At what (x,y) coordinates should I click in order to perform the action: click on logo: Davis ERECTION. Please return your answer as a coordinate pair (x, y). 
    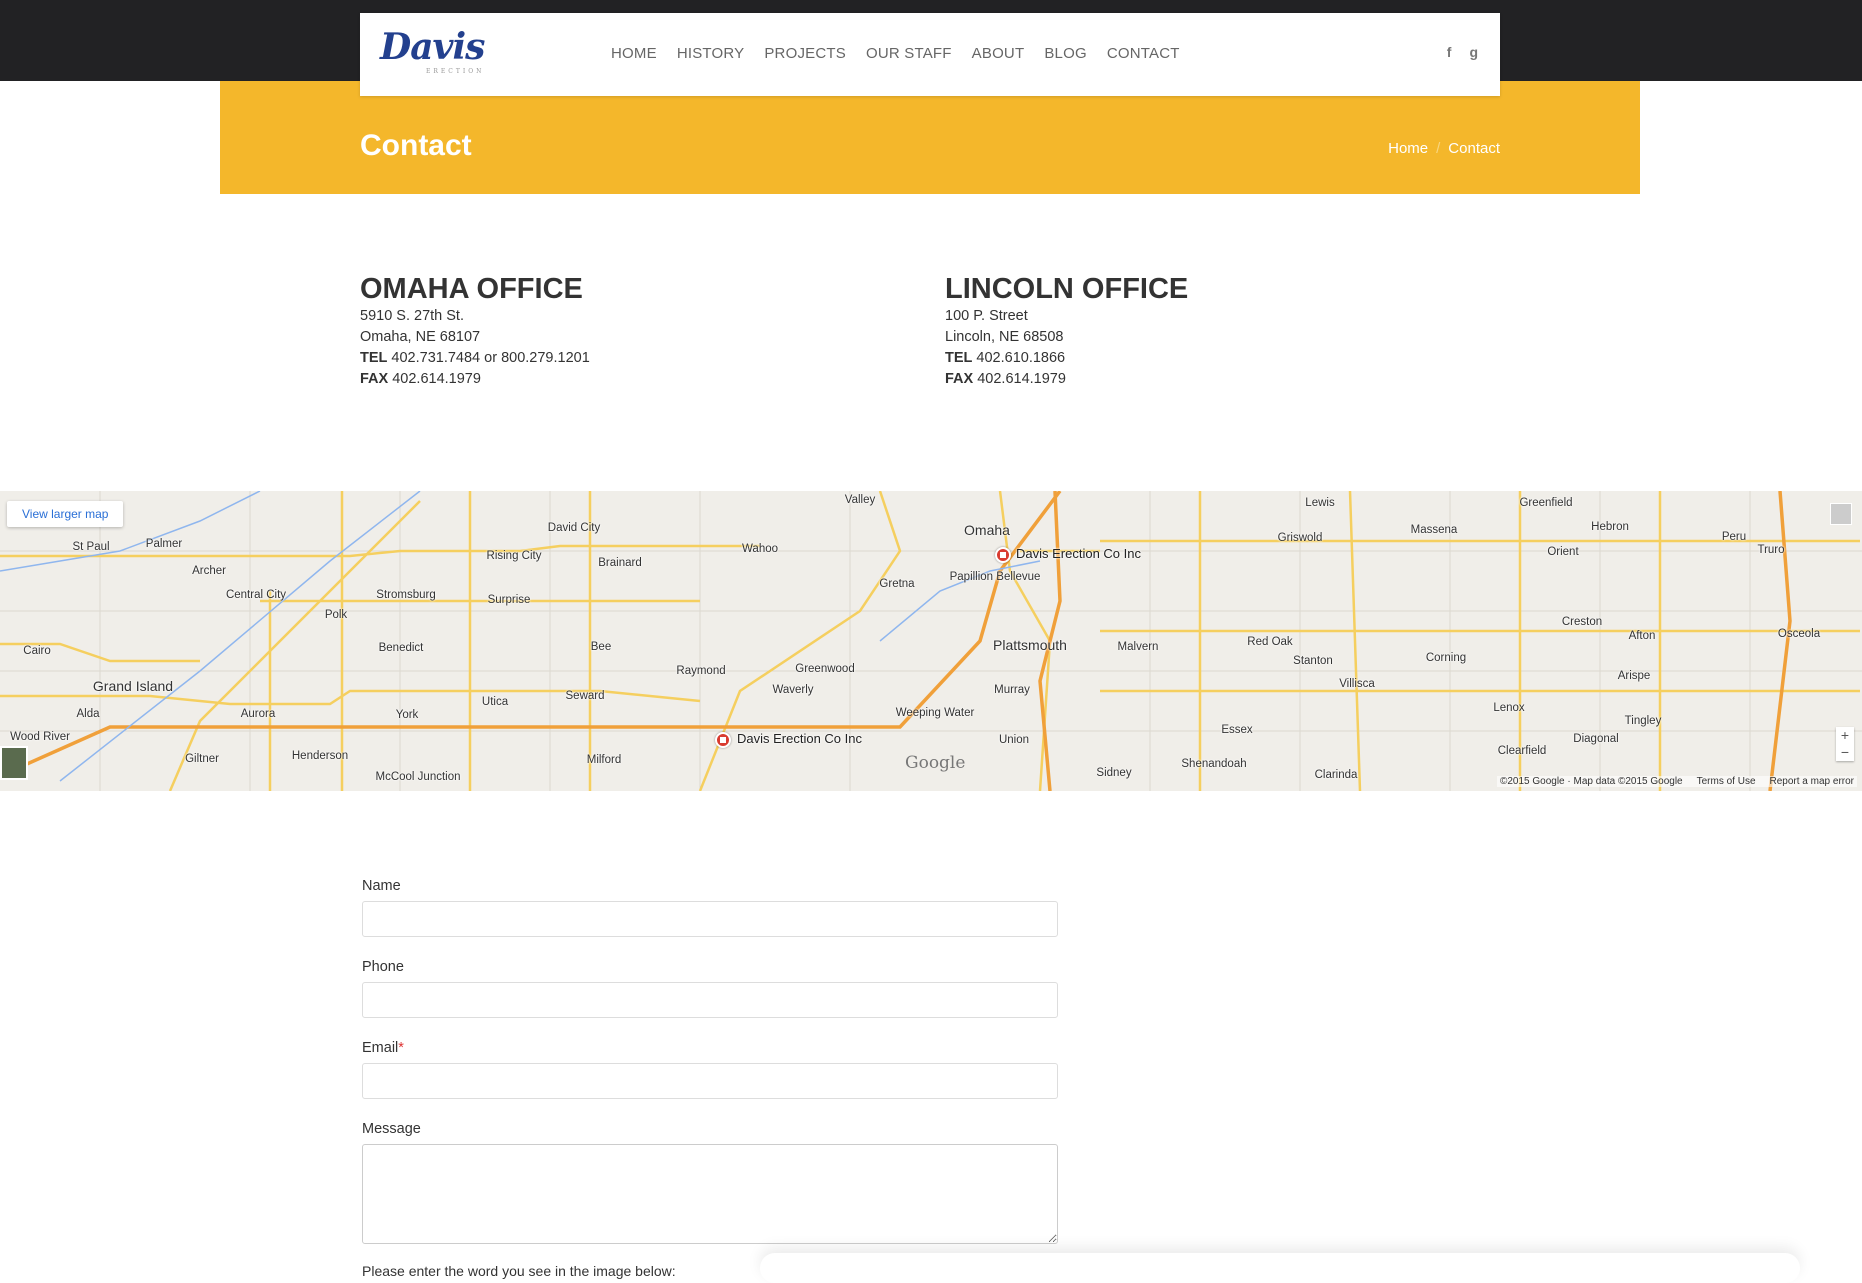
    Looking at the image, I should click on (432, 51).